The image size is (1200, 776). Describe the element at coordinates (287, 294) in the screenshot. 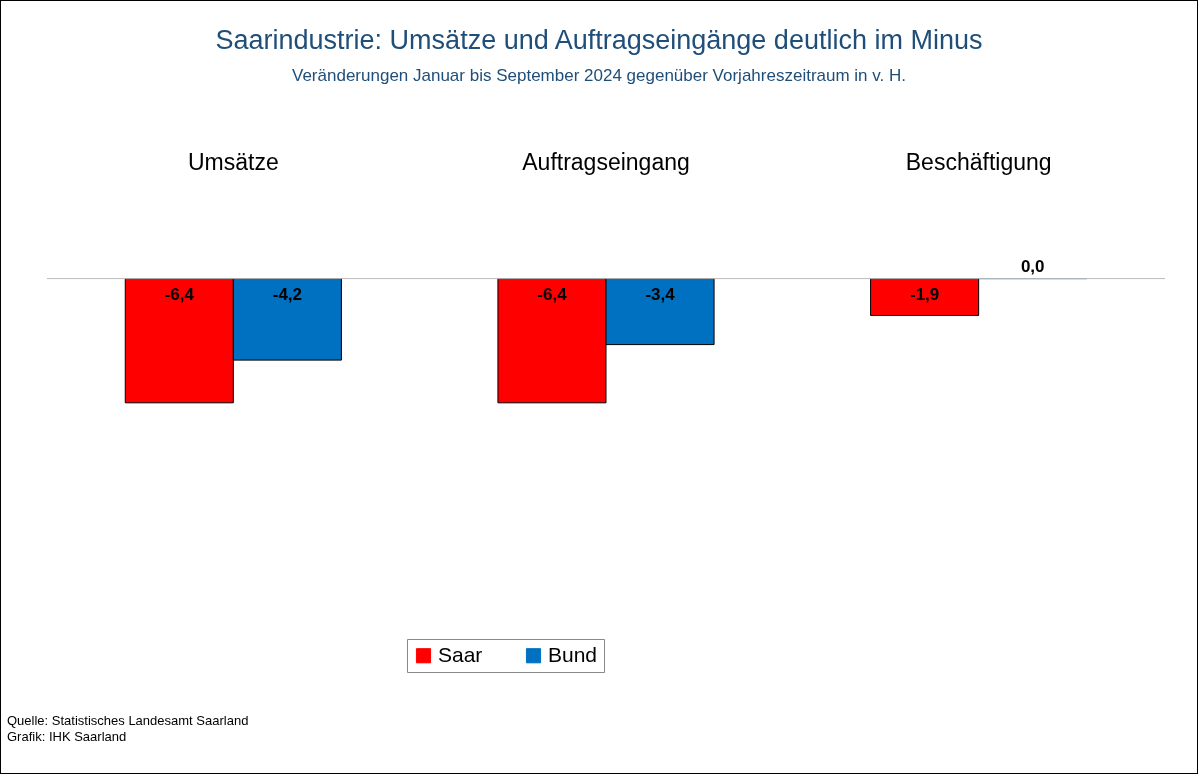

I see `data-label: -4,2` at that location.